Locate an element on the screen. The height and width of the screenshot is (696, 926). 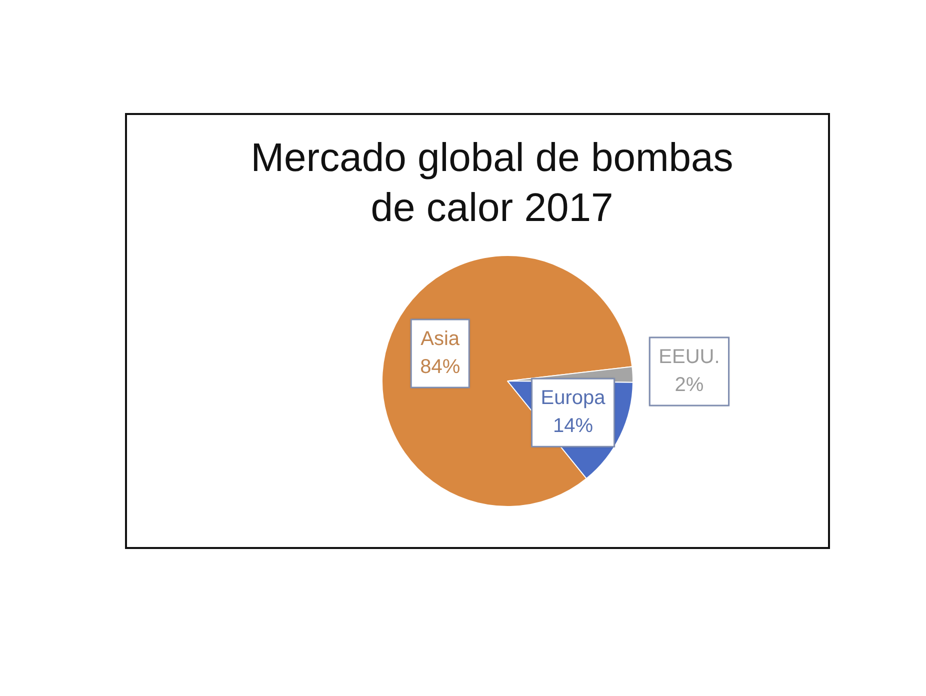
data-label: 84% is located at coordinates (440, 367).